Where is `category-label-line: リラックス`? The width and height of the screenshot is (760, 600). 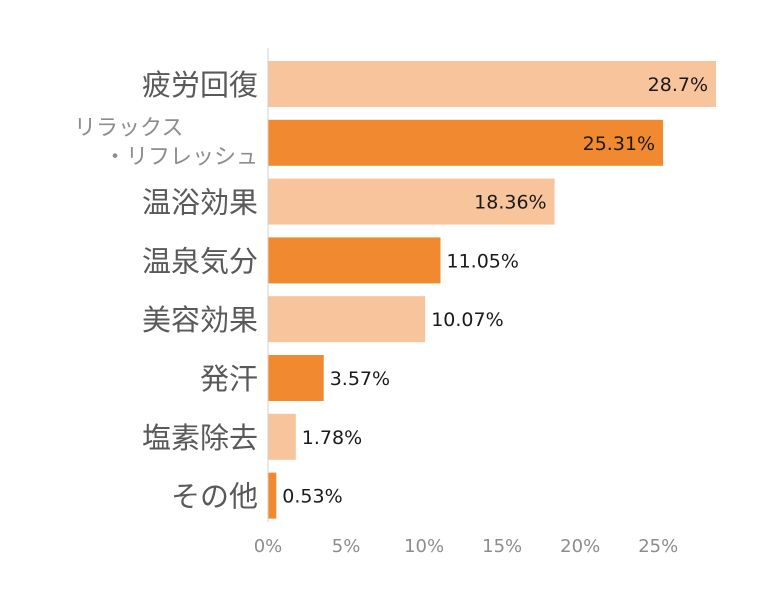
category-label-line: リラックス is located at coordinates (128, 128).